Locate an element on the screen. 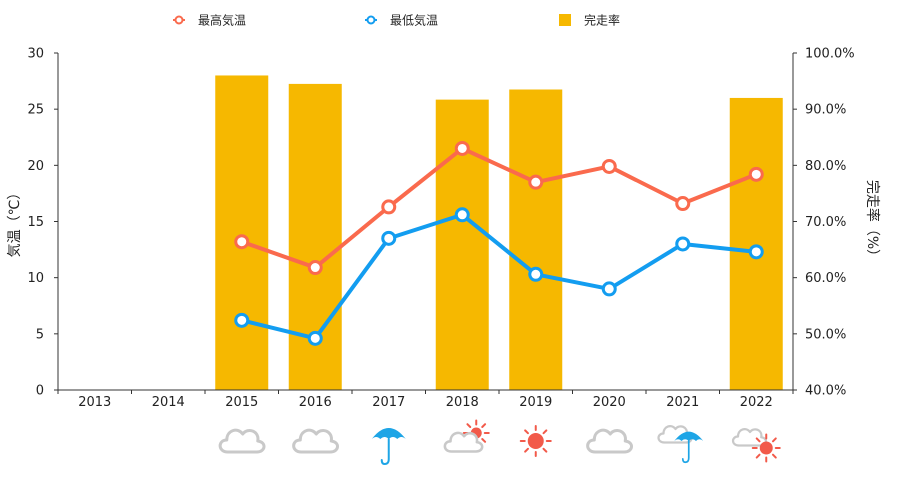  x-tick-label: 2015 is located at coordinates (241, 402).